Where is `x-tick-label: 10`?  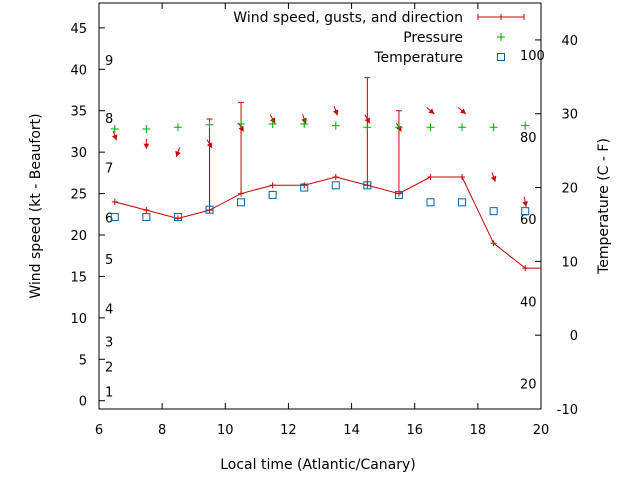
x-tick-label: 10 is located at coordinates (225, 430).